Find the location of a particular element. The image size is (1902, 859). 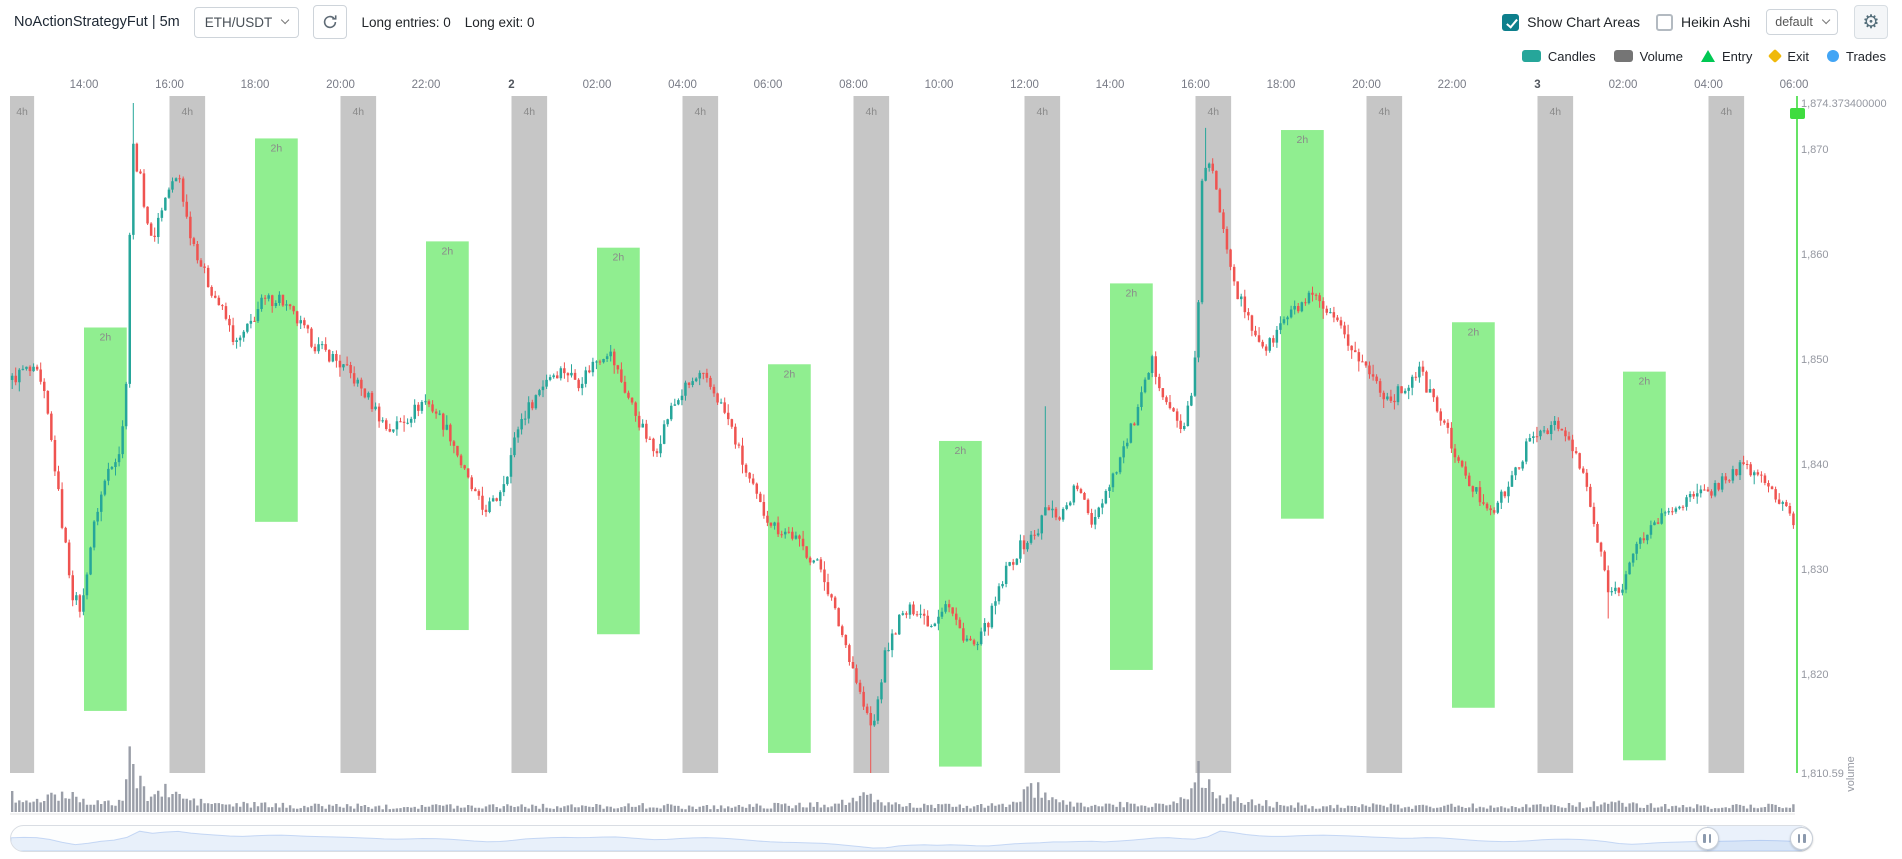

navigator-minimap is located at coordinates (911, 840).